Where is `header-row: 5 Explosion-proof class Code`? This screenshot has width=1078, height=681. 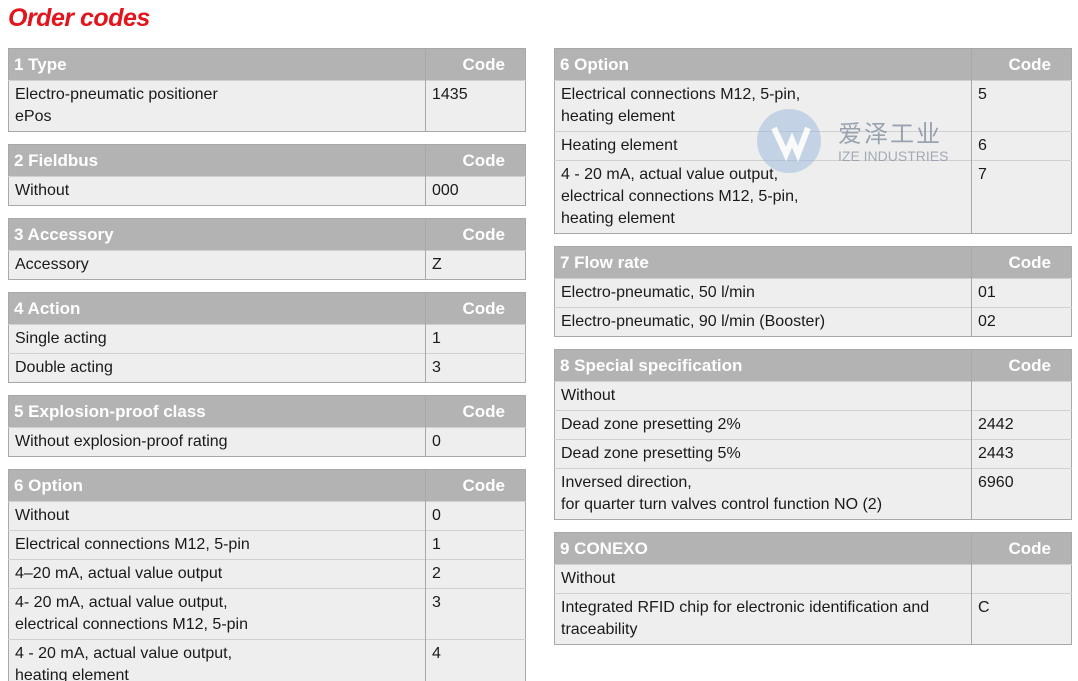 header-row: 5 Explosion-proof class Code is located at coordinates (267, 411).